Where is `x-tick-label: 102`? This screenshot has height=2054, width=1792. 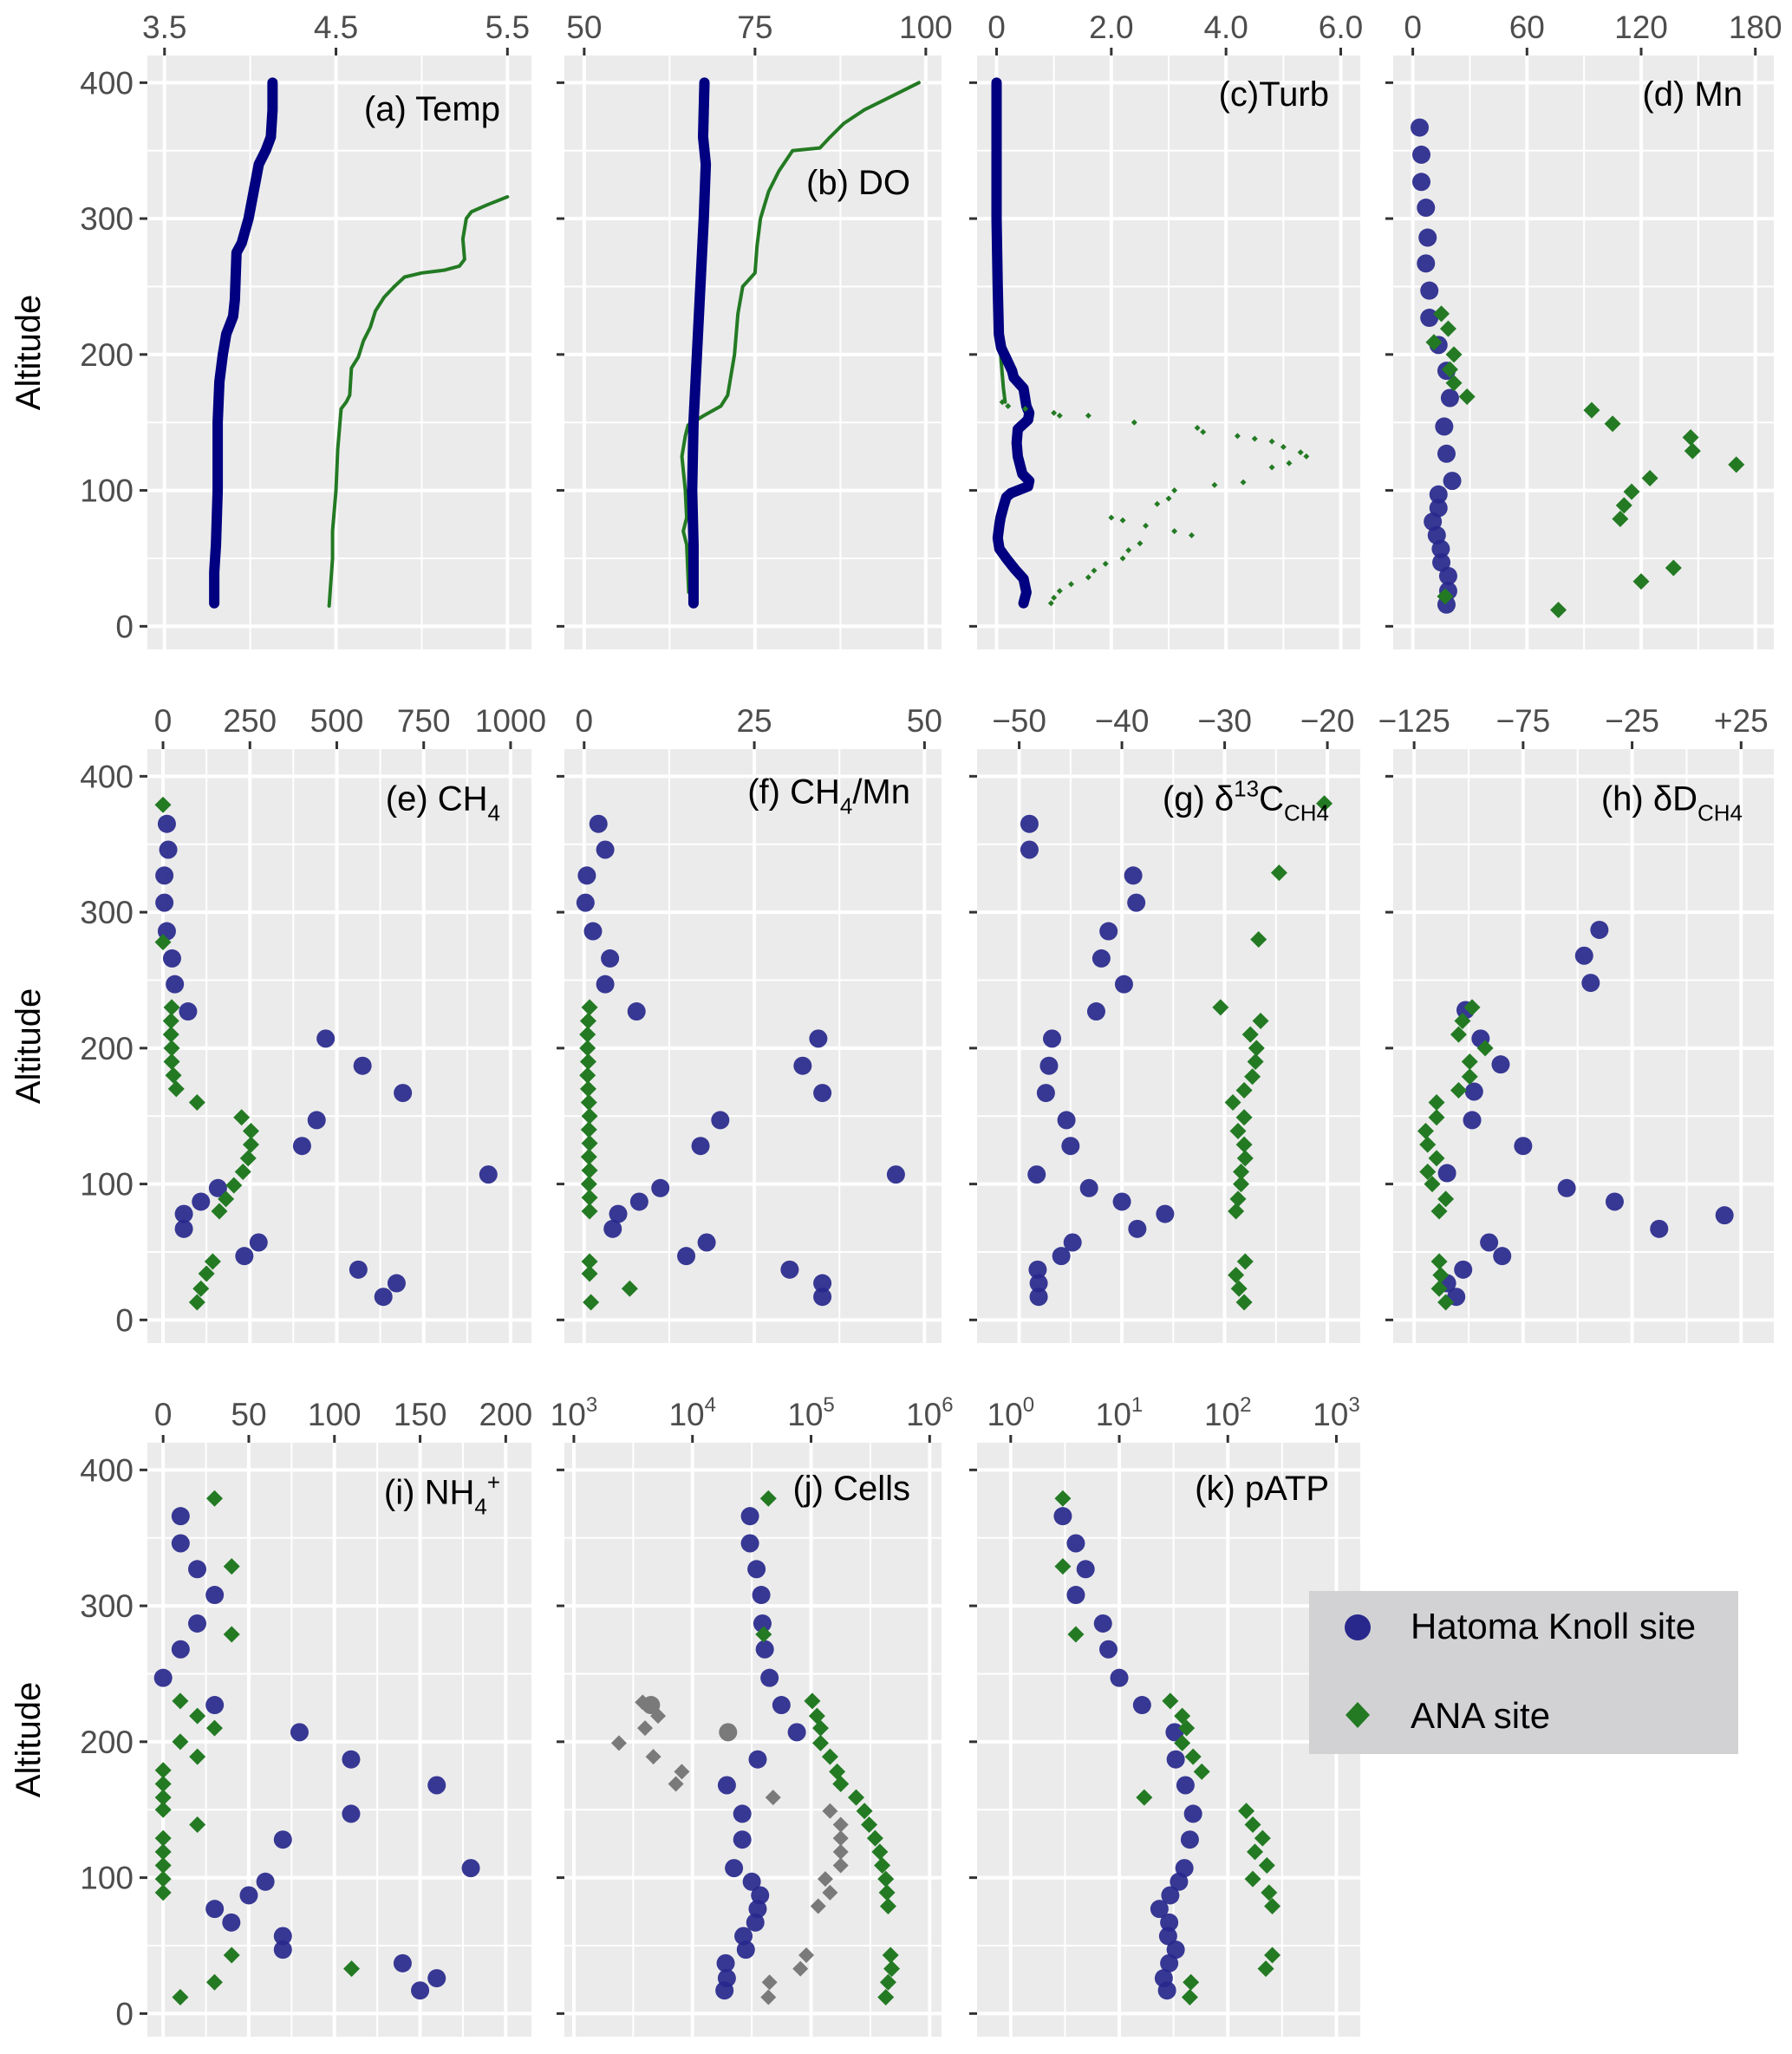
x-tick-label: 102 is located at coordinates (1228, 1412).